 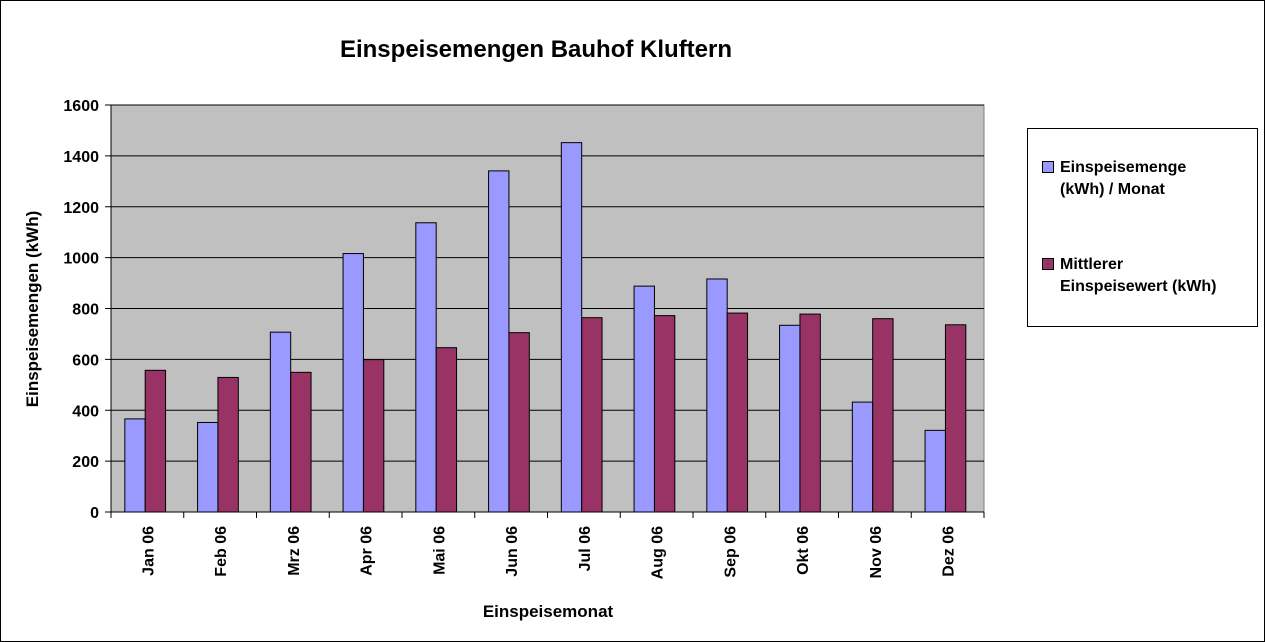 What do you see at coordinates (81, 208) in the screenshot?
I see `y-tick-label: 1200` at bounding box center [81, 208].